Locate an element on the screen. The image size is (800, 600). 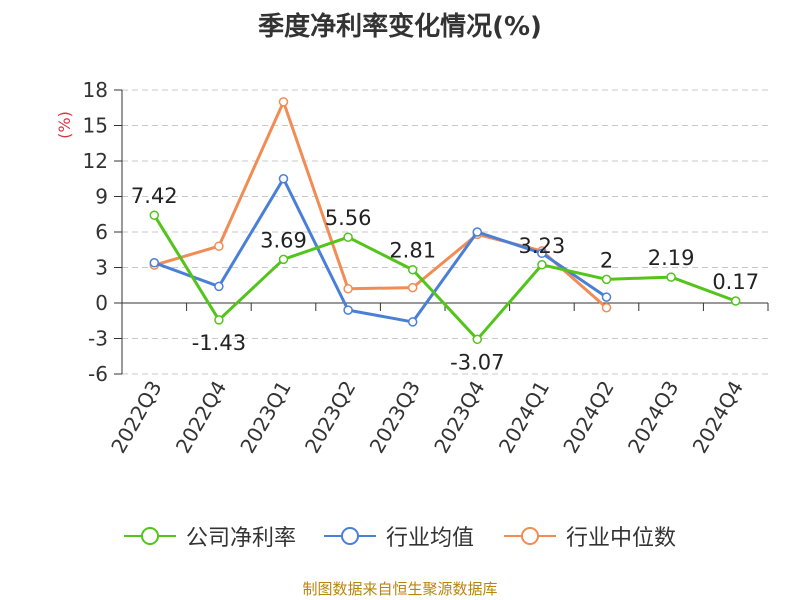
legend-label: 行业中位数 is located at coordinates (621, 538).